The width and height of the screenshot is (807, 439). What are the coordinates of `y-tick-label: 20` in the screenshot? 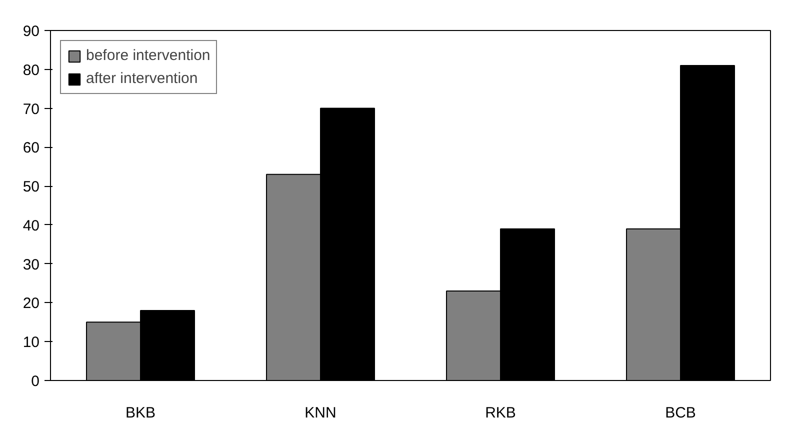 It's located at (31, 303).